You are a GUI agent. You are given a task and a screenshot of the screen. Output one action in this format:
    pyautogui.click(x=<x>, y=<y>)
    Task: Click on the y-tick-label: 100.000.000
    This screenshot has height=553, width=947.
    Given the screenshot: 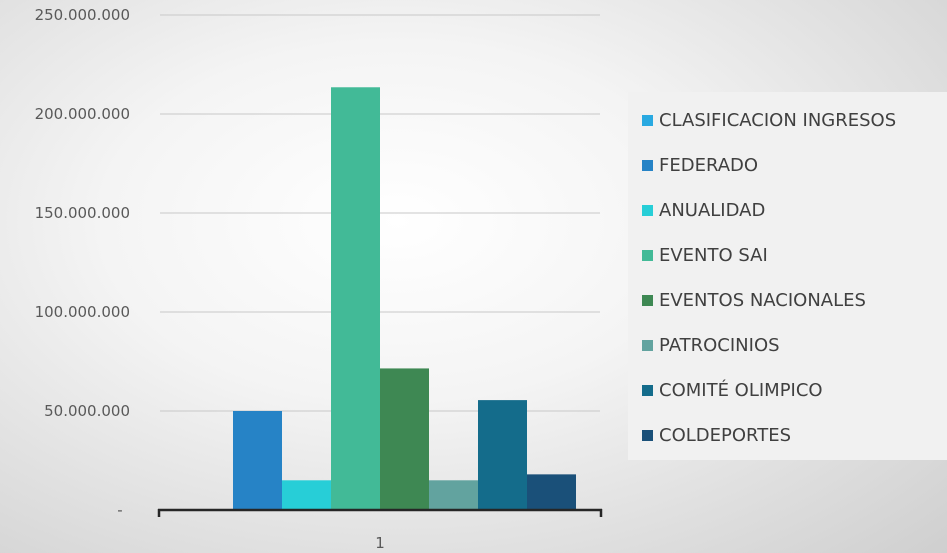 What is the action you would take?
    pyautogui.click(x=82, y=312)
    